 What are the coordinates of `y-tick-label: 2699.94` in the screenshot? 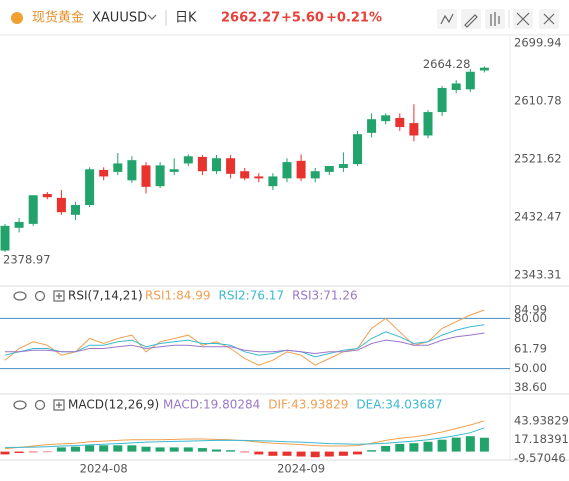 It's located at (538, 43).